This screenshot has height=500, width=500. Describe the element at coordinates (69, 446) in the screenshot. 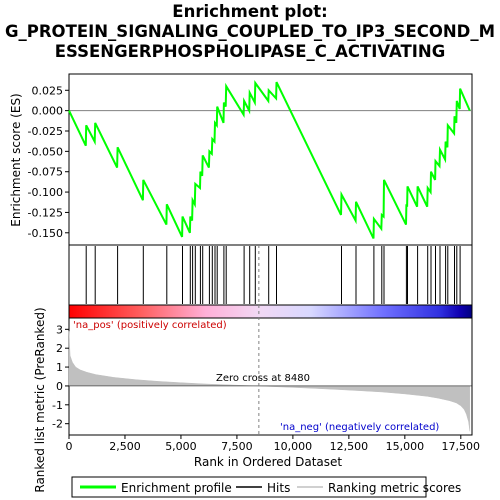

I see `x-tick-label: 0` at that location.